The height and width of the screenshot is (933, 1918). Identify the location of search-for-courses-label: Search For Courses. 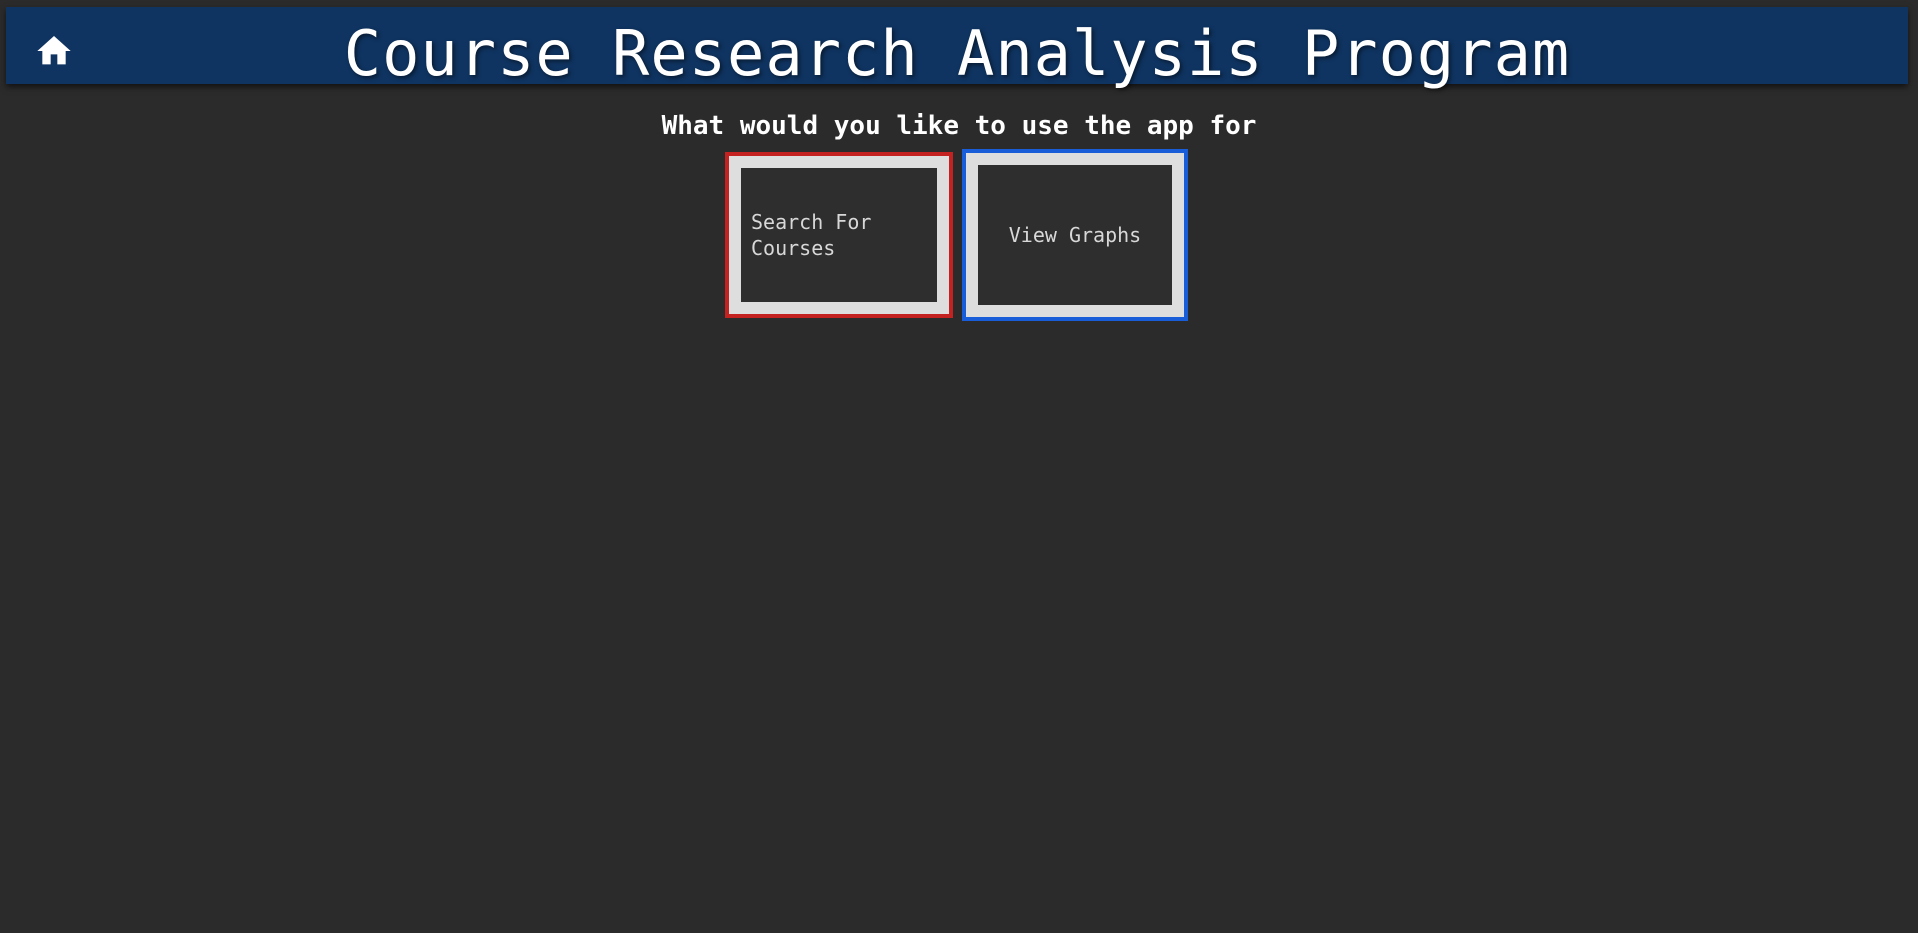
(839, 235).